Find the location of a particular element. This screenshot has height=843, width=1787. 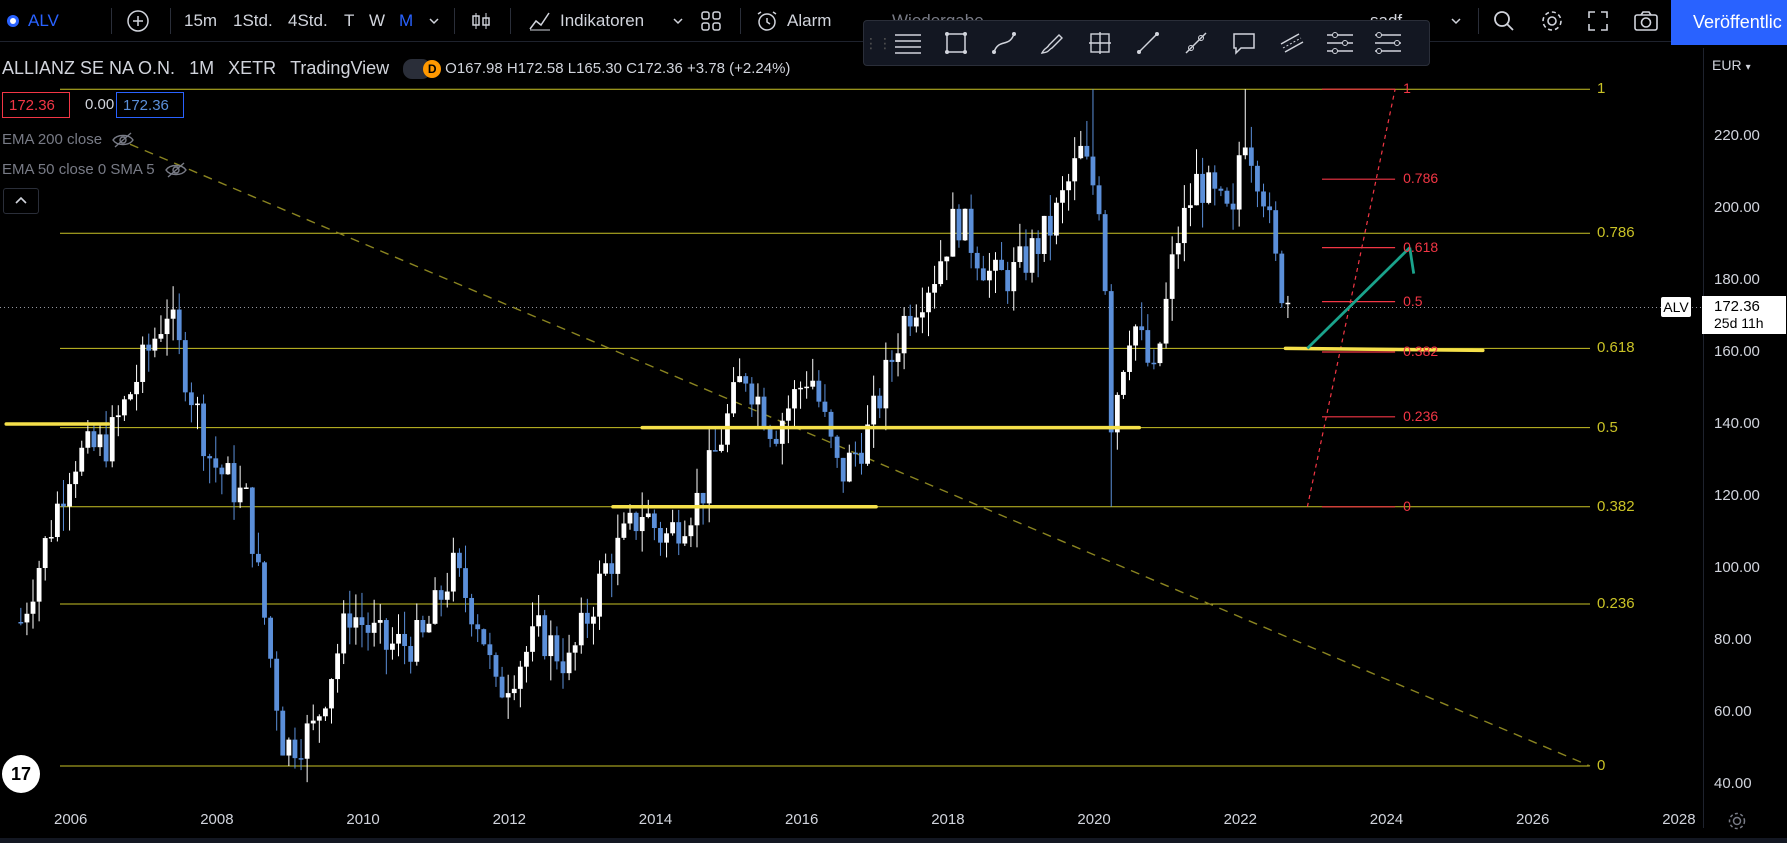

indicators-button: Indikatoren is located at coordinates (606, 20).